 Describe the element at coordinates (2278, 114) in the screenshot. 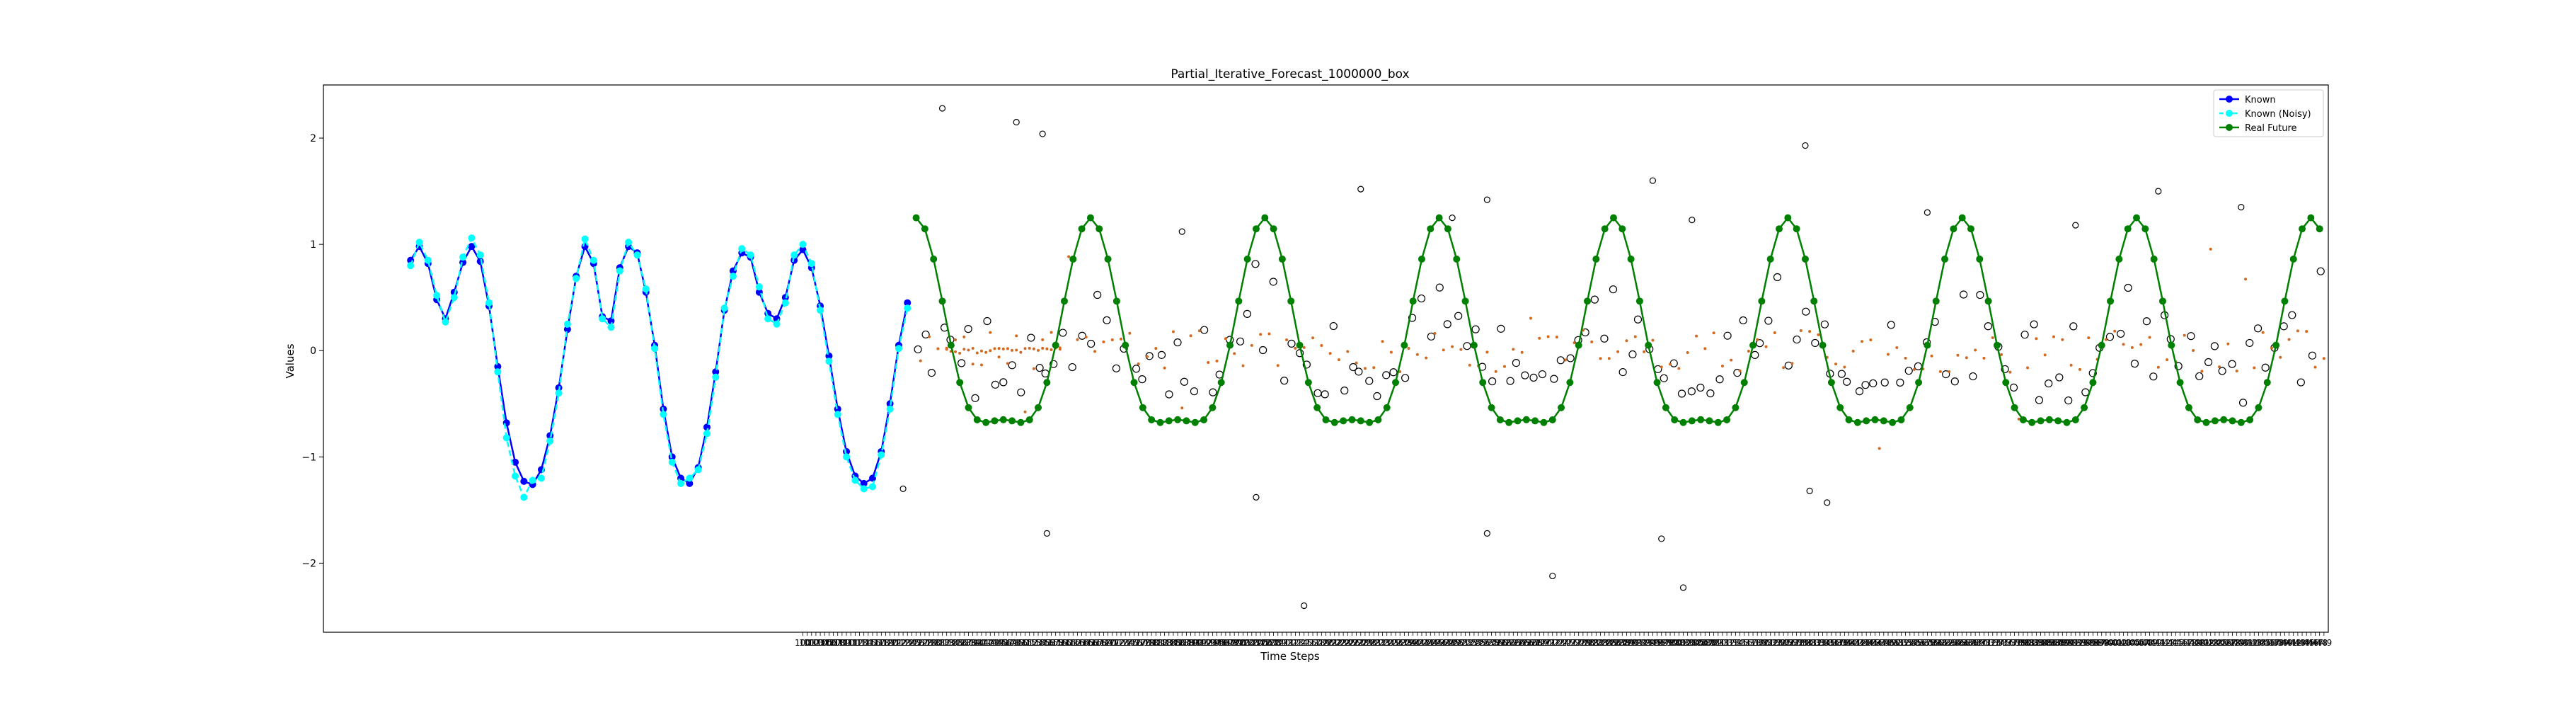

I see `legend-label: Known (Noisy)` at that location.